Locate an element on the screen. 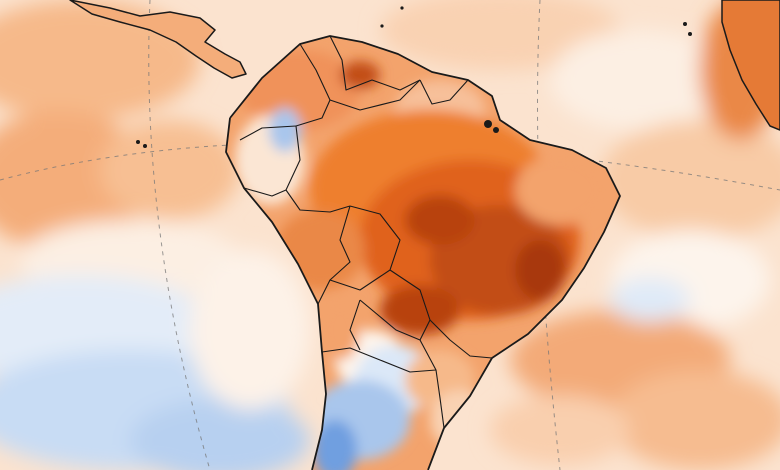  africa-edge-land is located at coordinates (750, 65).